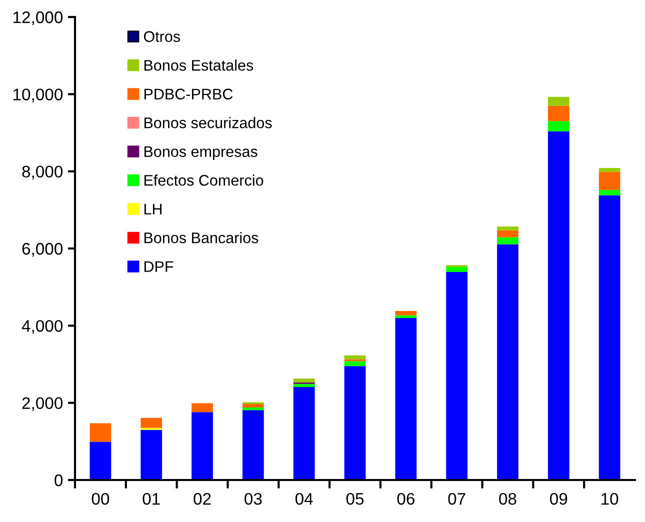 The image size is (645, 522). I want to click on x-tick-label: 03, so click(253, 498).